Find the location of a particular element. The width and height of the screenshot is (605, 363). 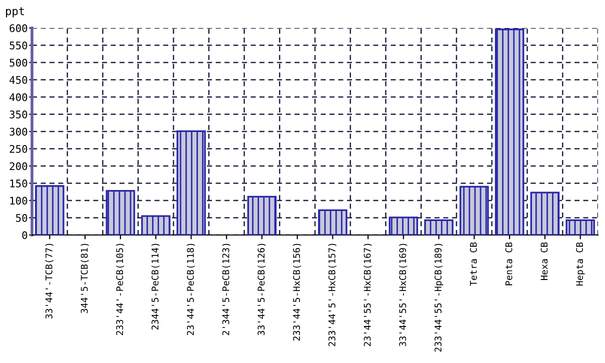

x-tick-label: Penta CB is located at coordinates (508, 264).